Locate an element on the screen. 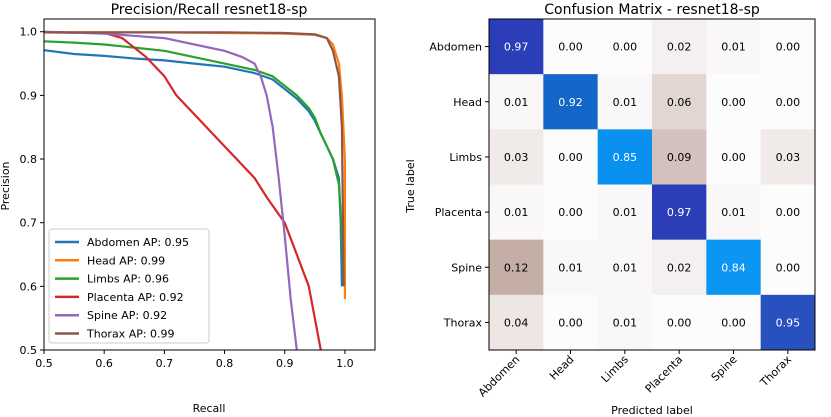  cm-cell-value: 0.85 is located at coordinates (625, 157).